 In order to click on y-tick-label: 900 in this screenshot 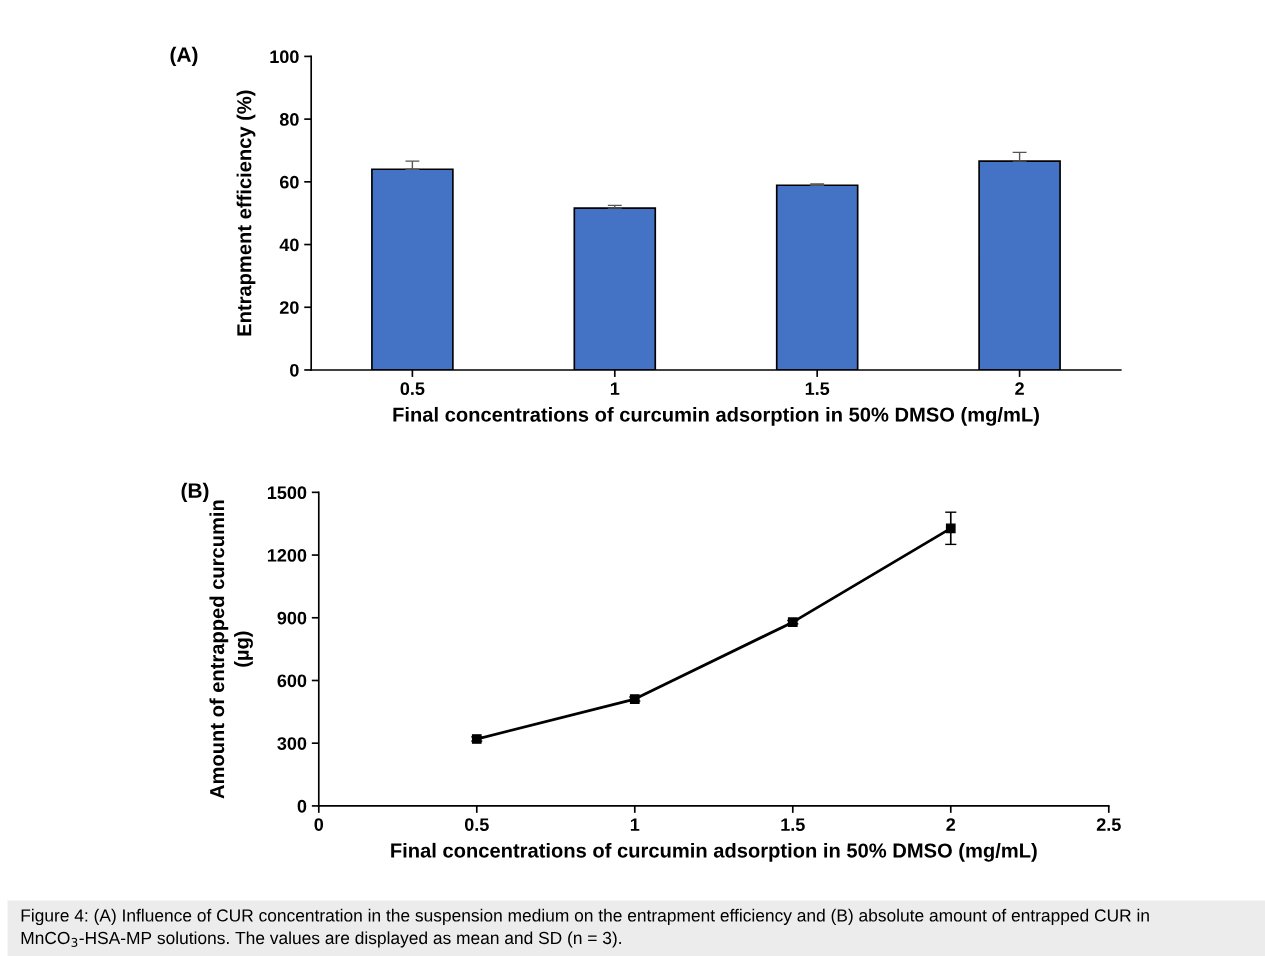, I will do `click(292, 618)`.